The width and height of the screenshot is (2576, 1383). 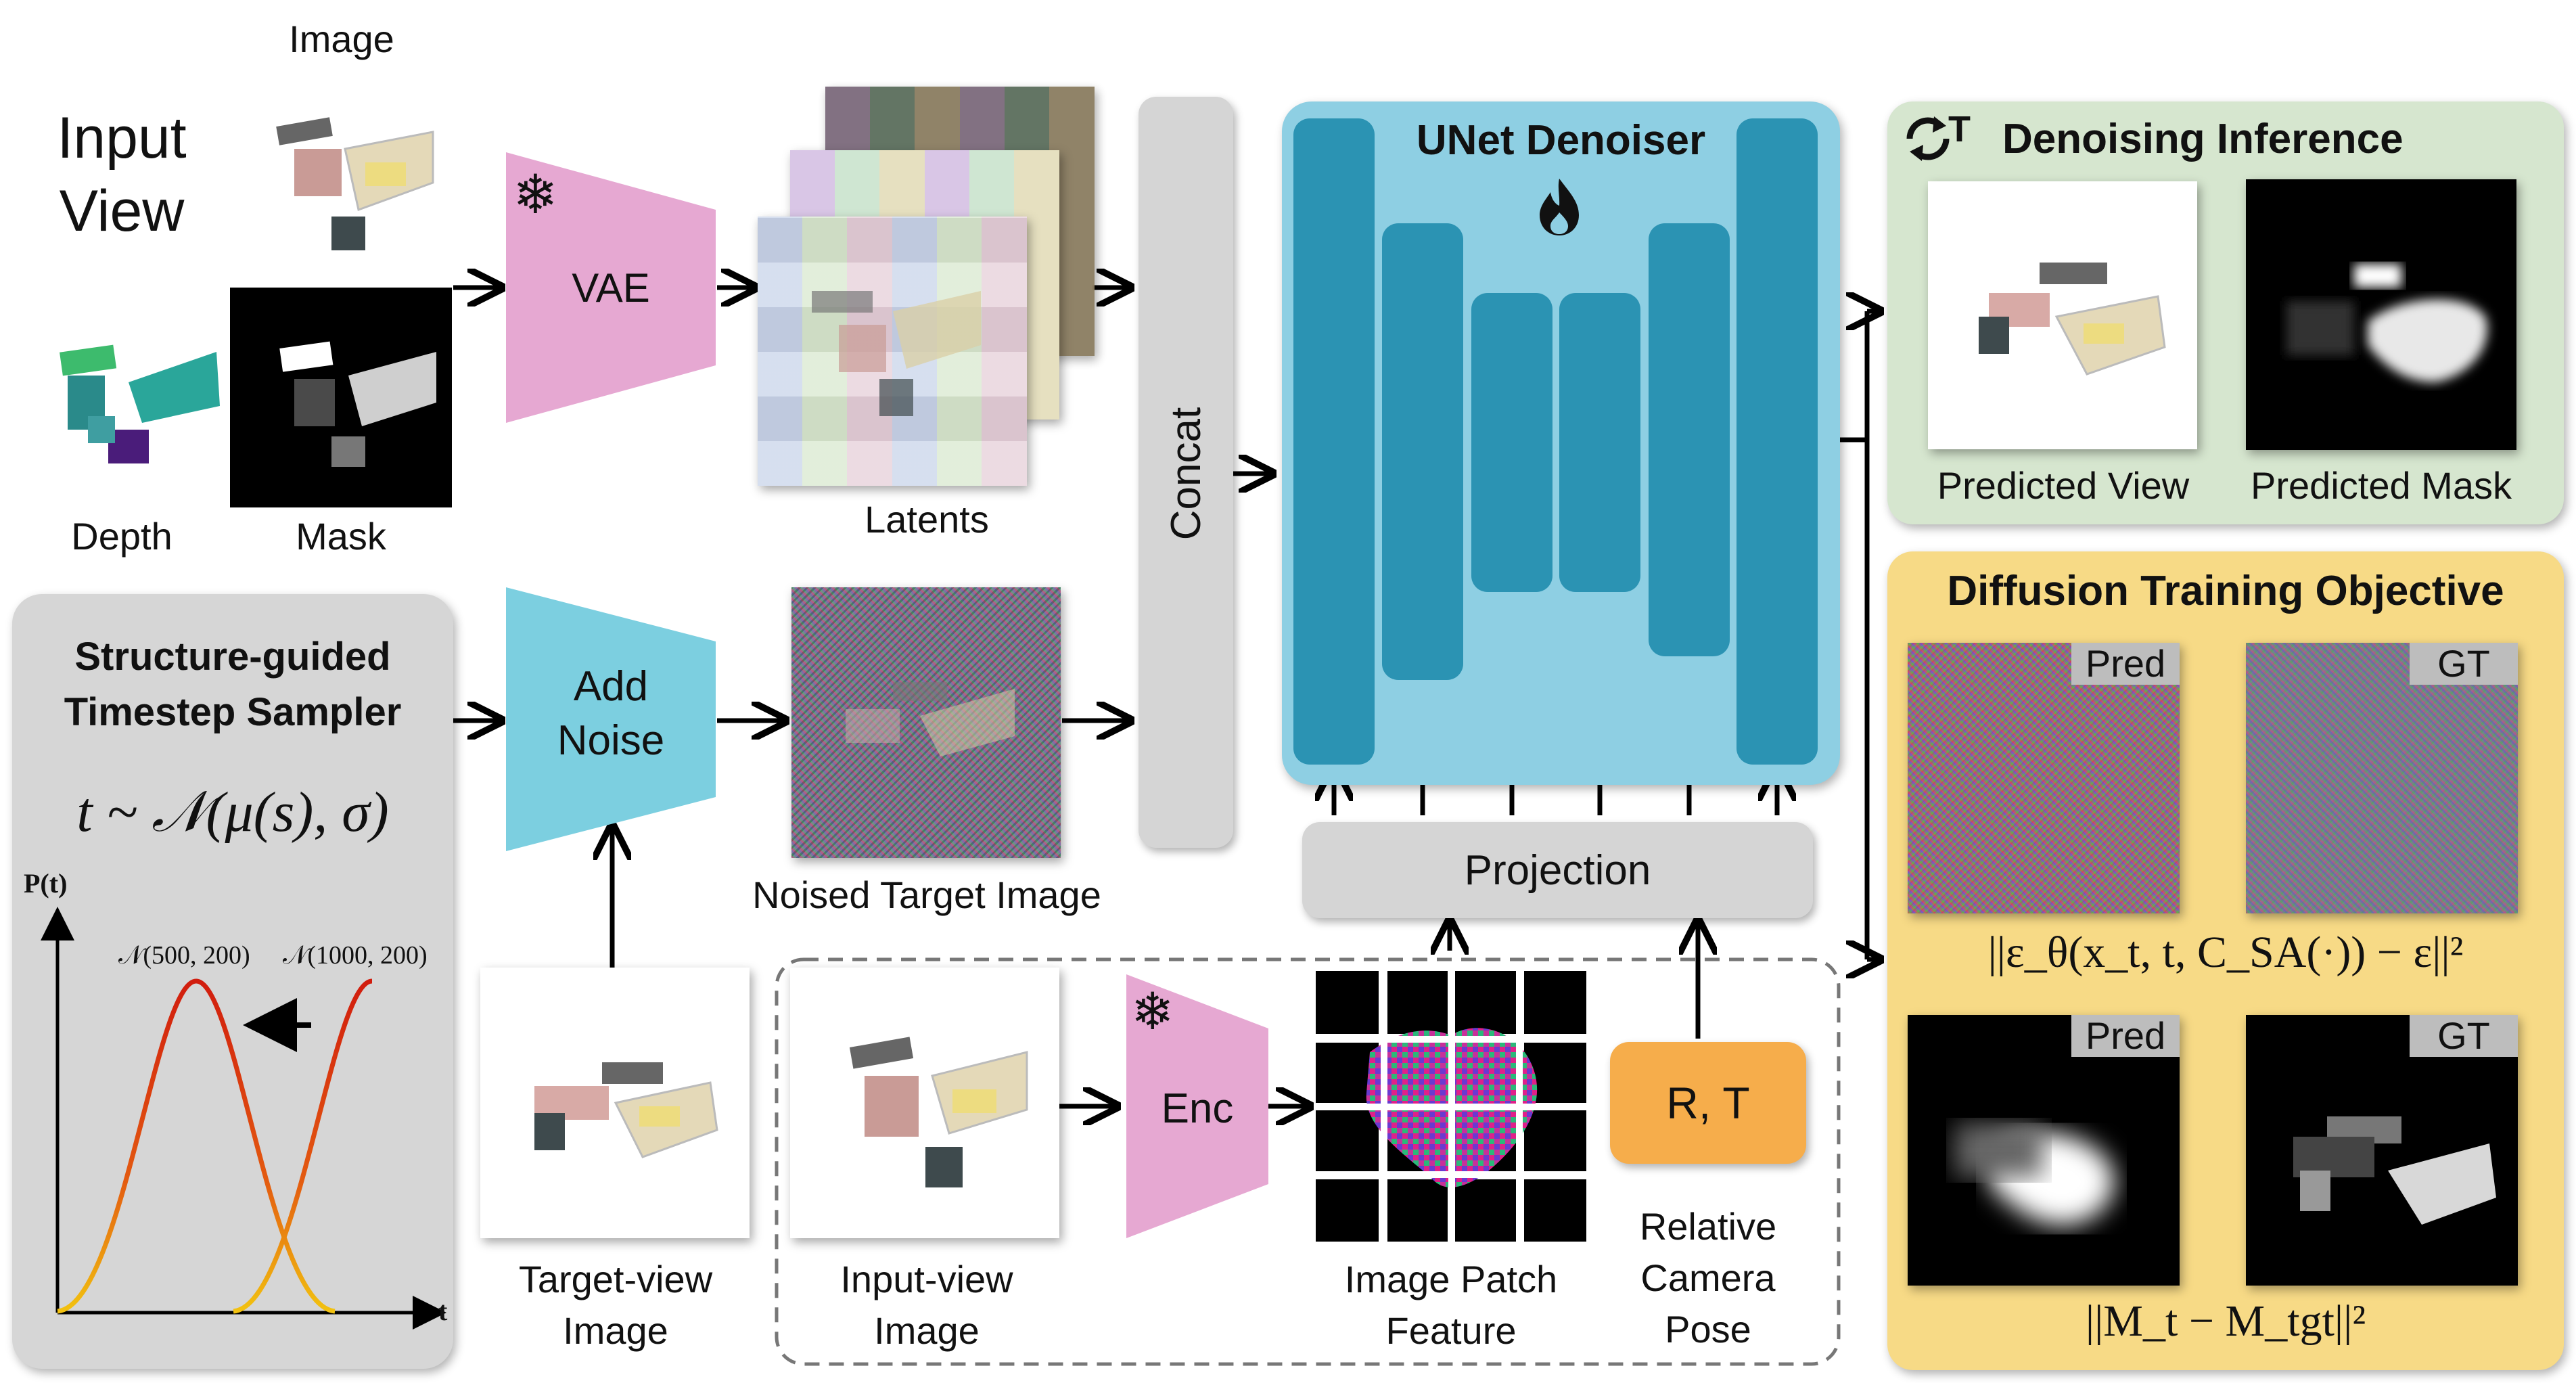 I want to click on curve-1000-label: 𝒩(1000, 200), so click(x=355, y=955).